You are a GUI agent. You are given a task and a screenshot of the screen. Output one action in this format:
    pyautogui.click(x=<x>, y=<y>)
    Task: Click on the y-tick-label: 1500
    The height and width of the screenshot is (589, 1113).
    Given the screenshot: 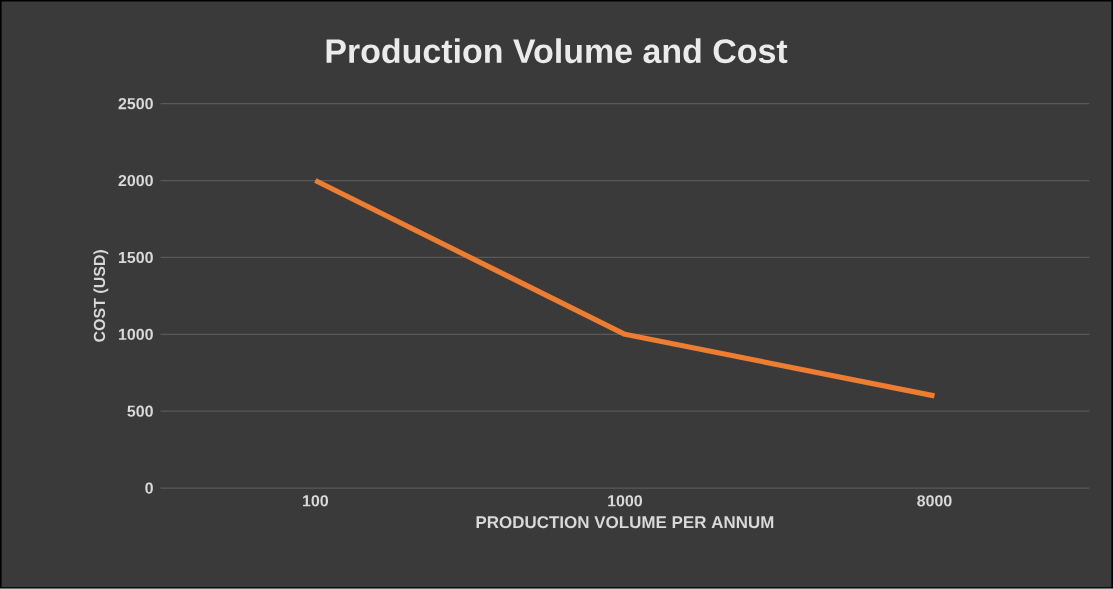 What is the action you would take?
    pyautogui.click(x=135, y=257)
    